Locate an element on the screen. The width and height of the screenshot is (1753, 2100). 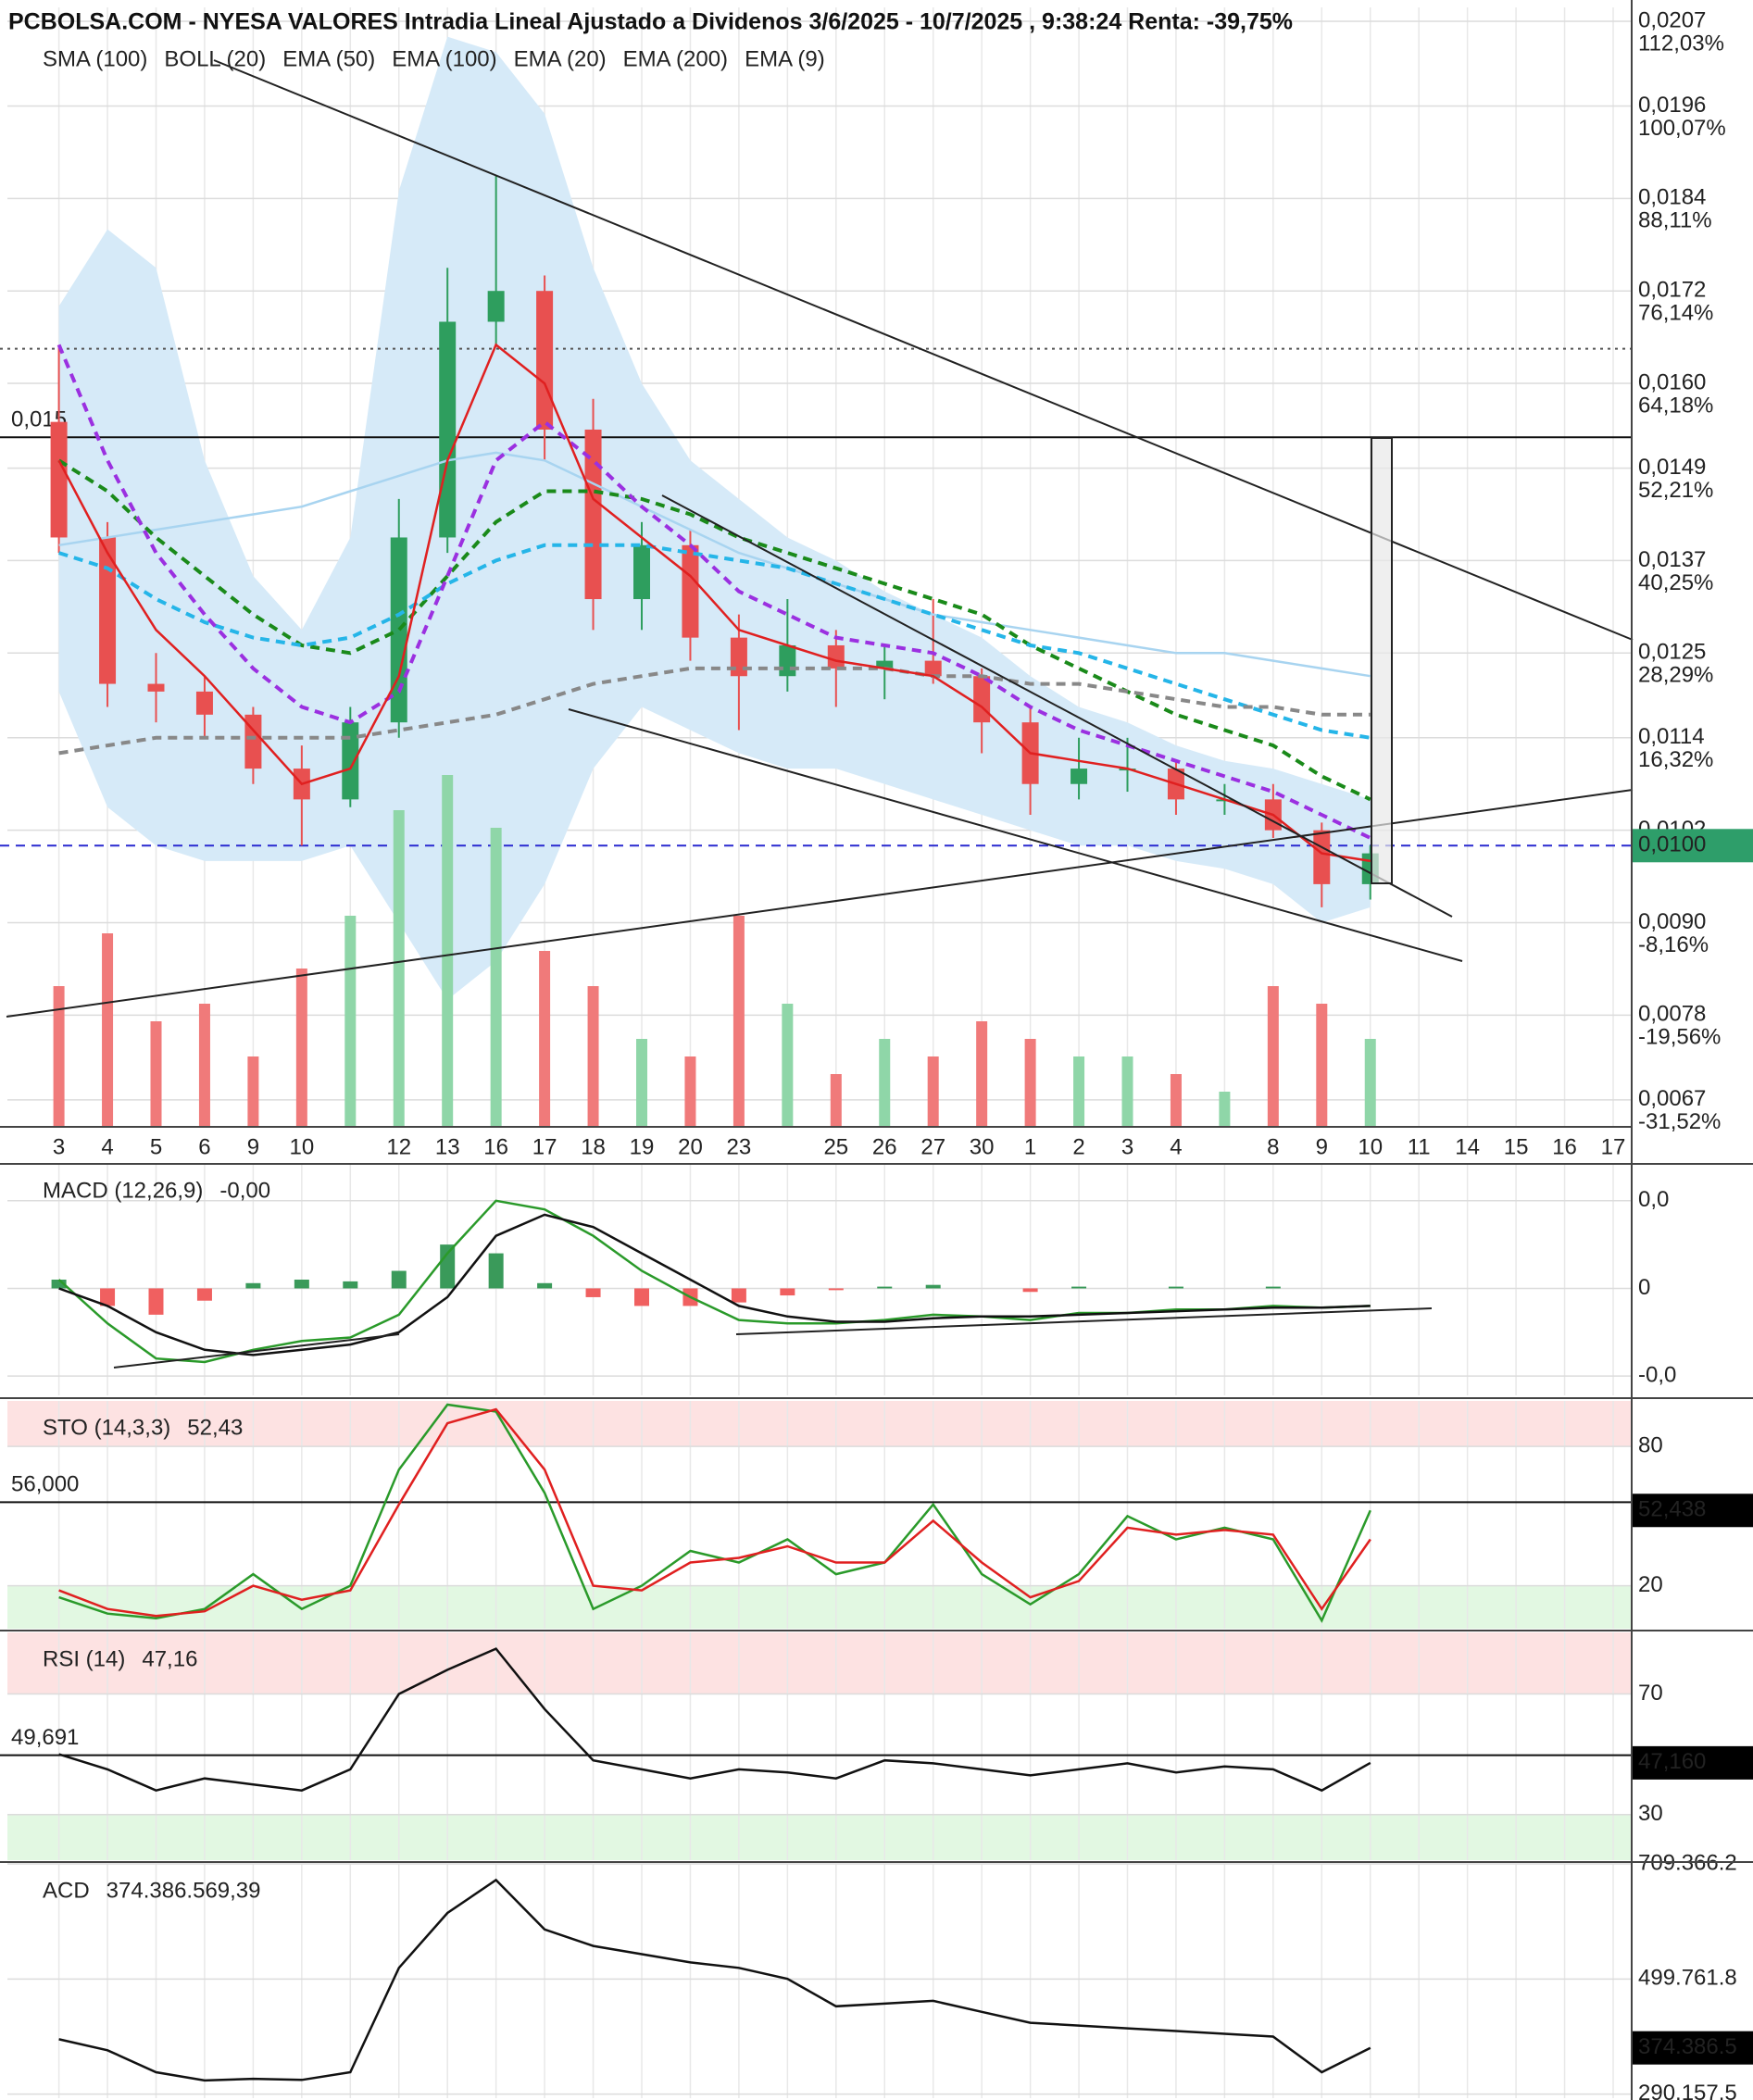
pct-tick-label: 100,07% is located at coordinates (1682, 128).